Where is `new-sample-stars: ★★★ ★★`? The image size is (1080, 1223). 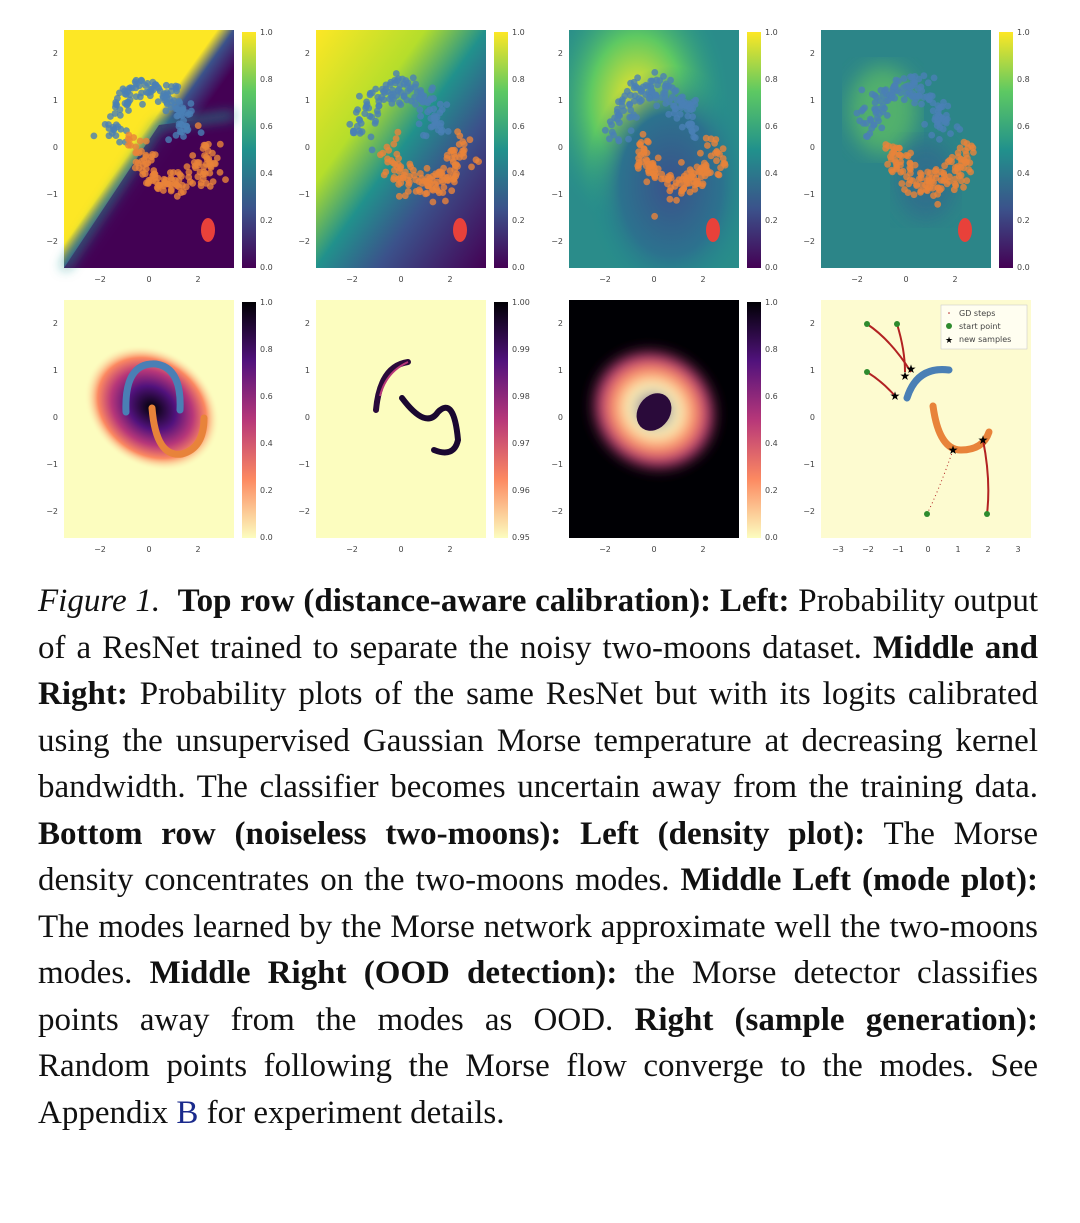
new-sample-stars: ★★★ ★★ is located at coordinates (939, 409).